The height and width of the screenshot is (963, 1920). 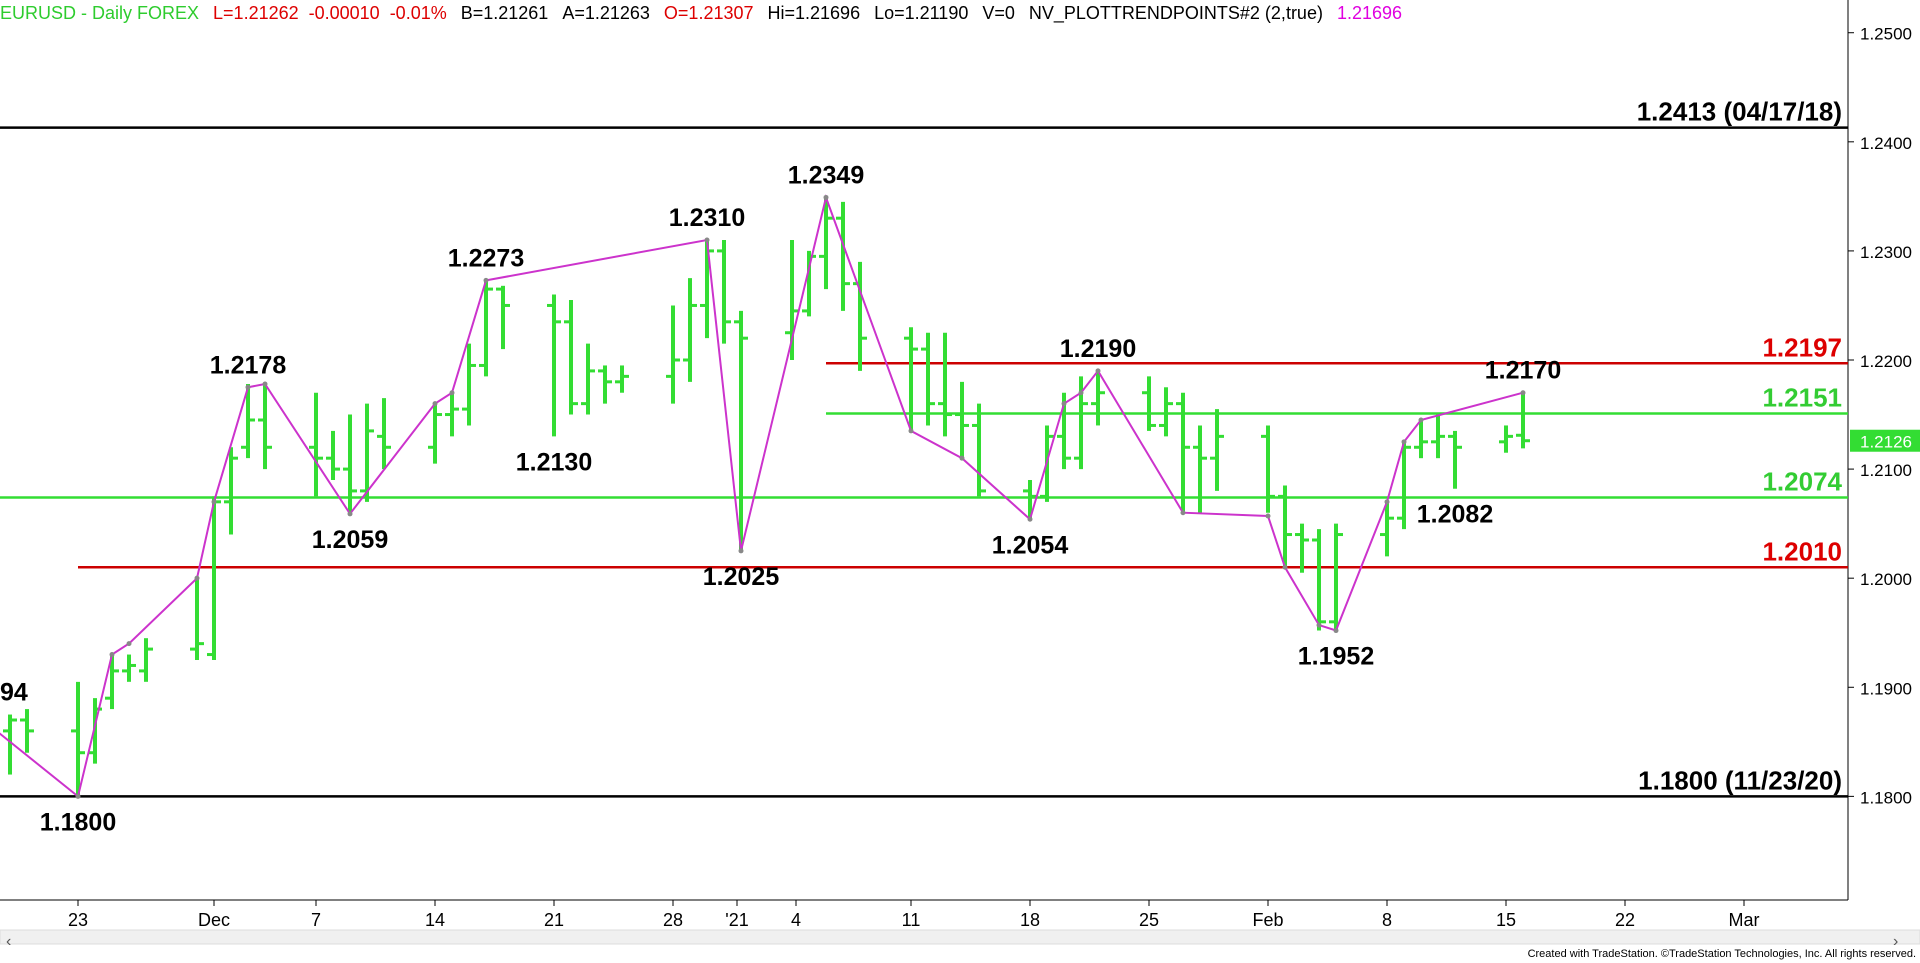 I want to click on date-tick-label: 4, so click(x=796, y=920).